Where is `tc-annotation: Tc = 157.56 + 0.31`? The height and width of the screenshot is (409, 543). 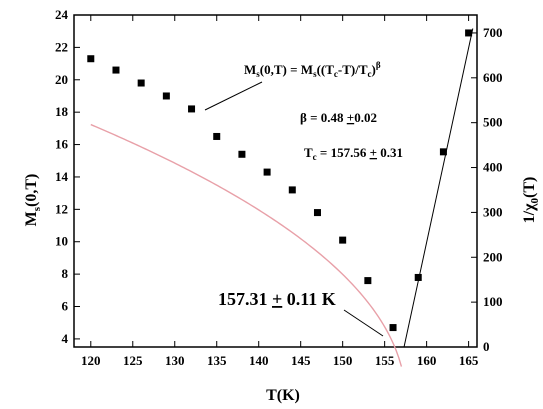
tc-annotation: Tc = 157.56 + 0.31 is located at coordinates (353, 153).